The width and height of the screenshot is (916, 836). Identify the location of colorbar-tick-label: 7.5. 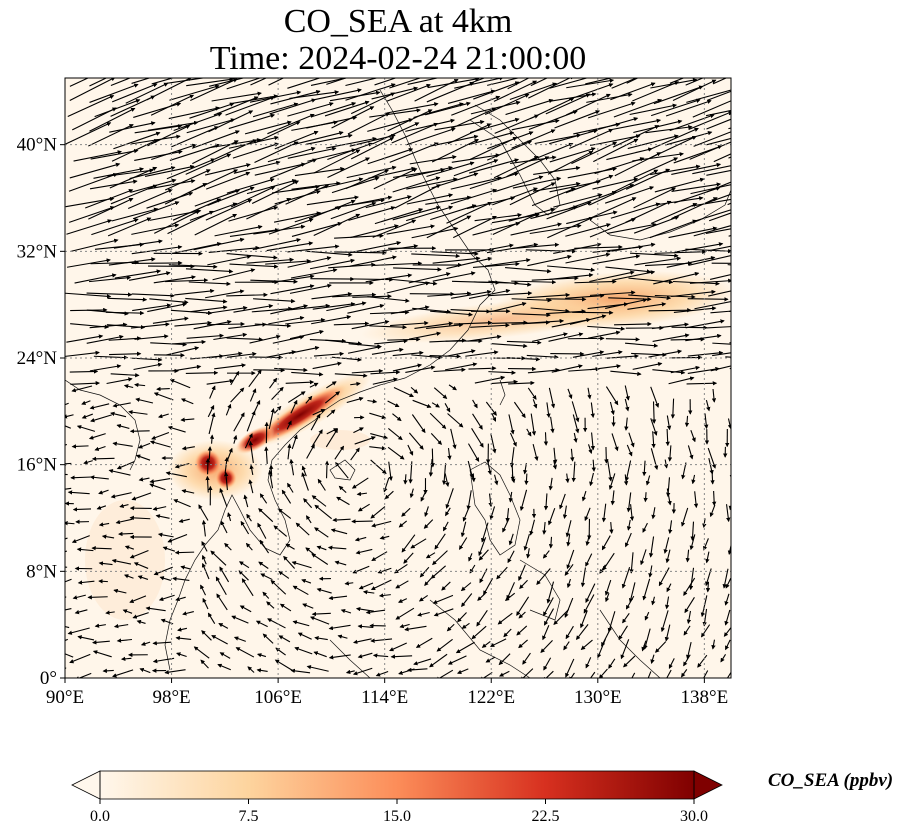
(249, 816).